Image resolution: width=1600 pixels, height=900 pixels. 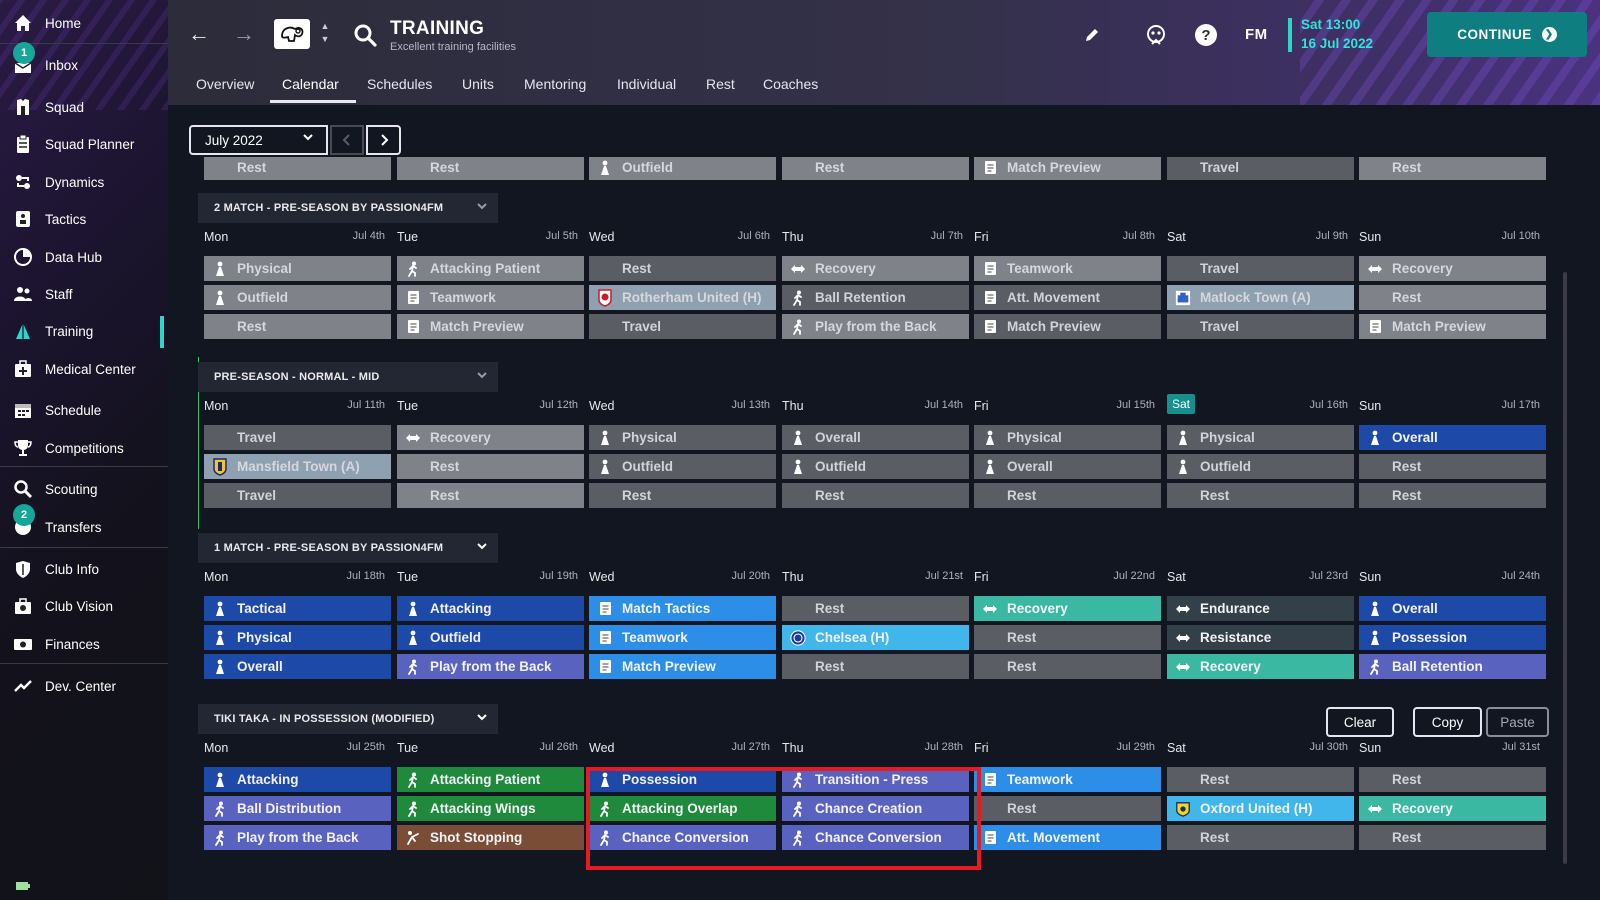 I want to click on tab-overview: Overview, so click(x=225, y=84).